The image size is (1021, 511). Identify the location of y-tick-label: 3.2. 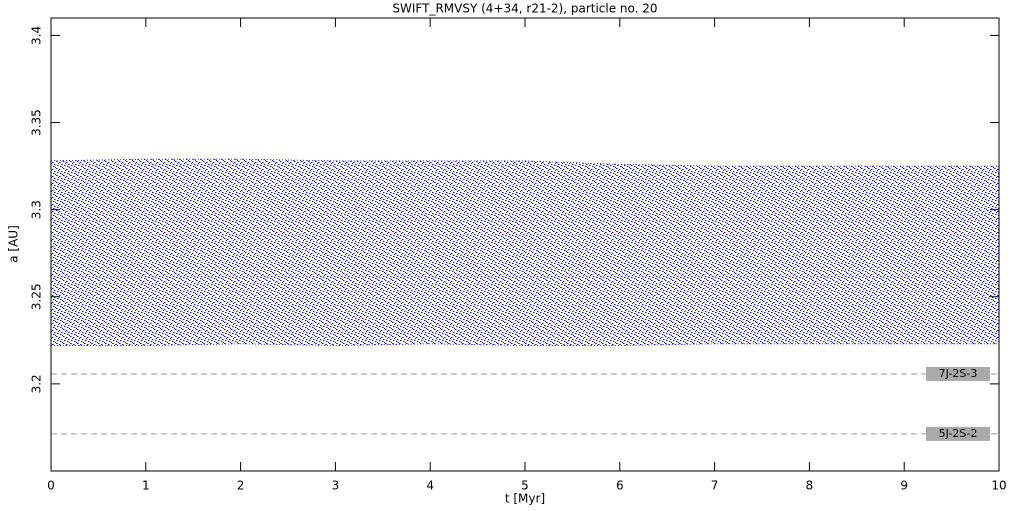
(37, 383).